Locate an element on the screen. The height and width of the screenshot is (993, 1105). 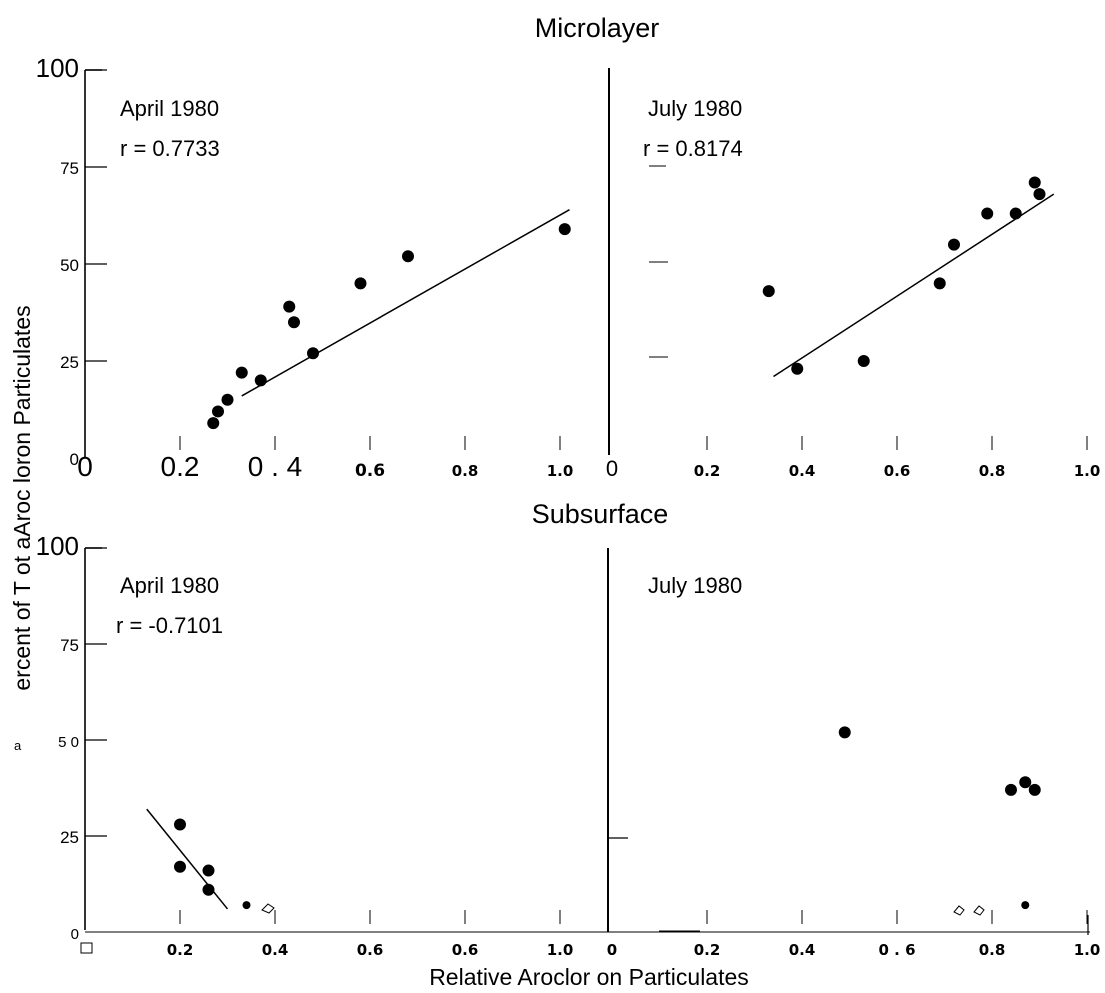
title-microlayer: Microlayer is located at coordinates (597, 28).